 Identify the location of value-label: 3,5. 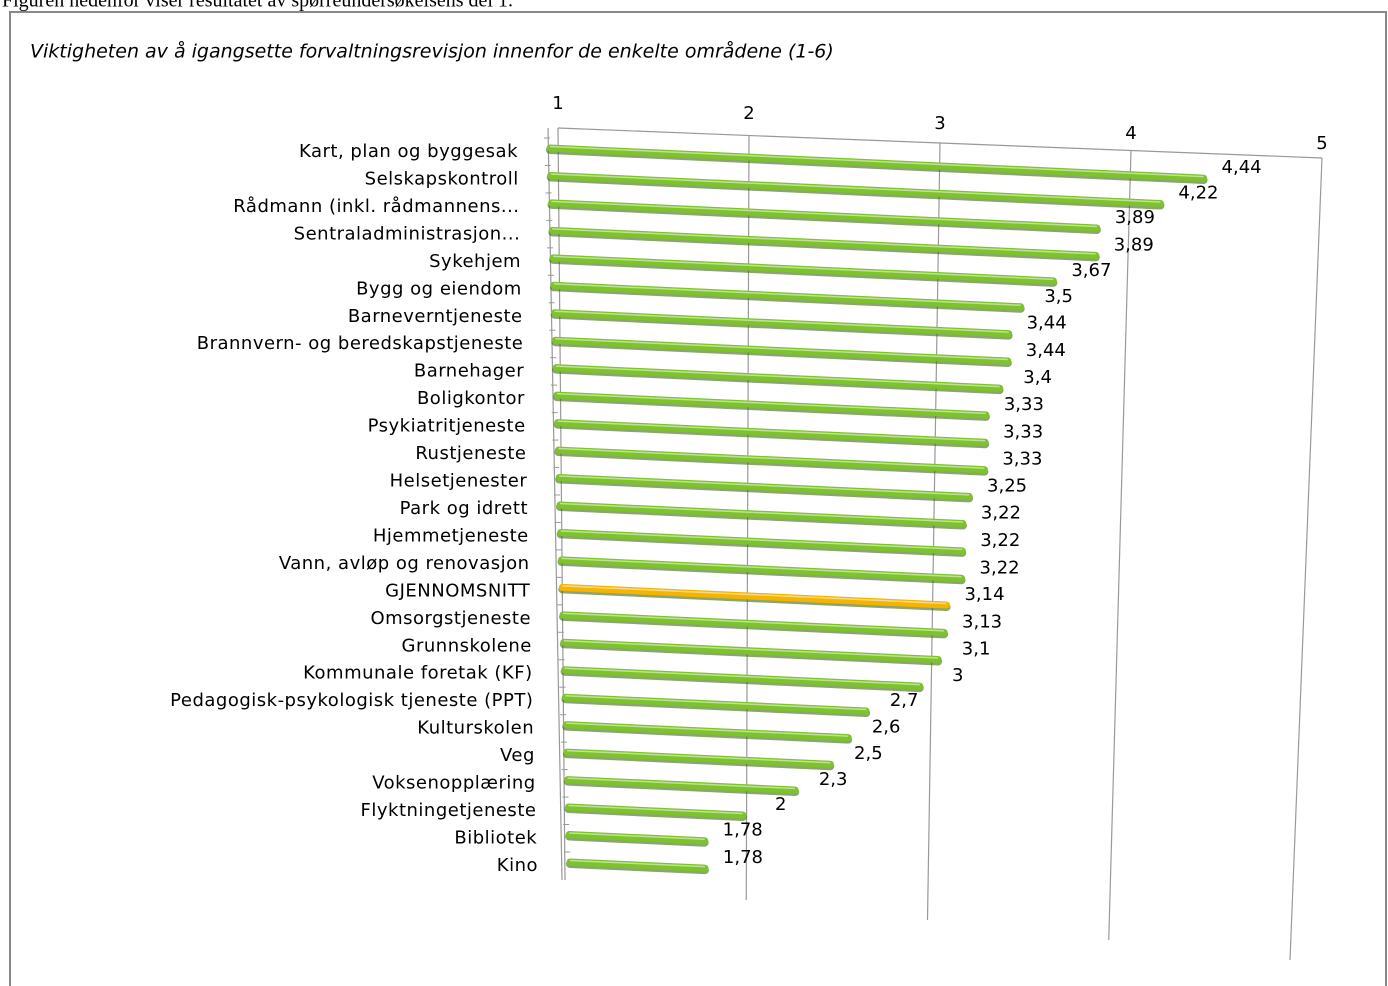
(1058, 296).